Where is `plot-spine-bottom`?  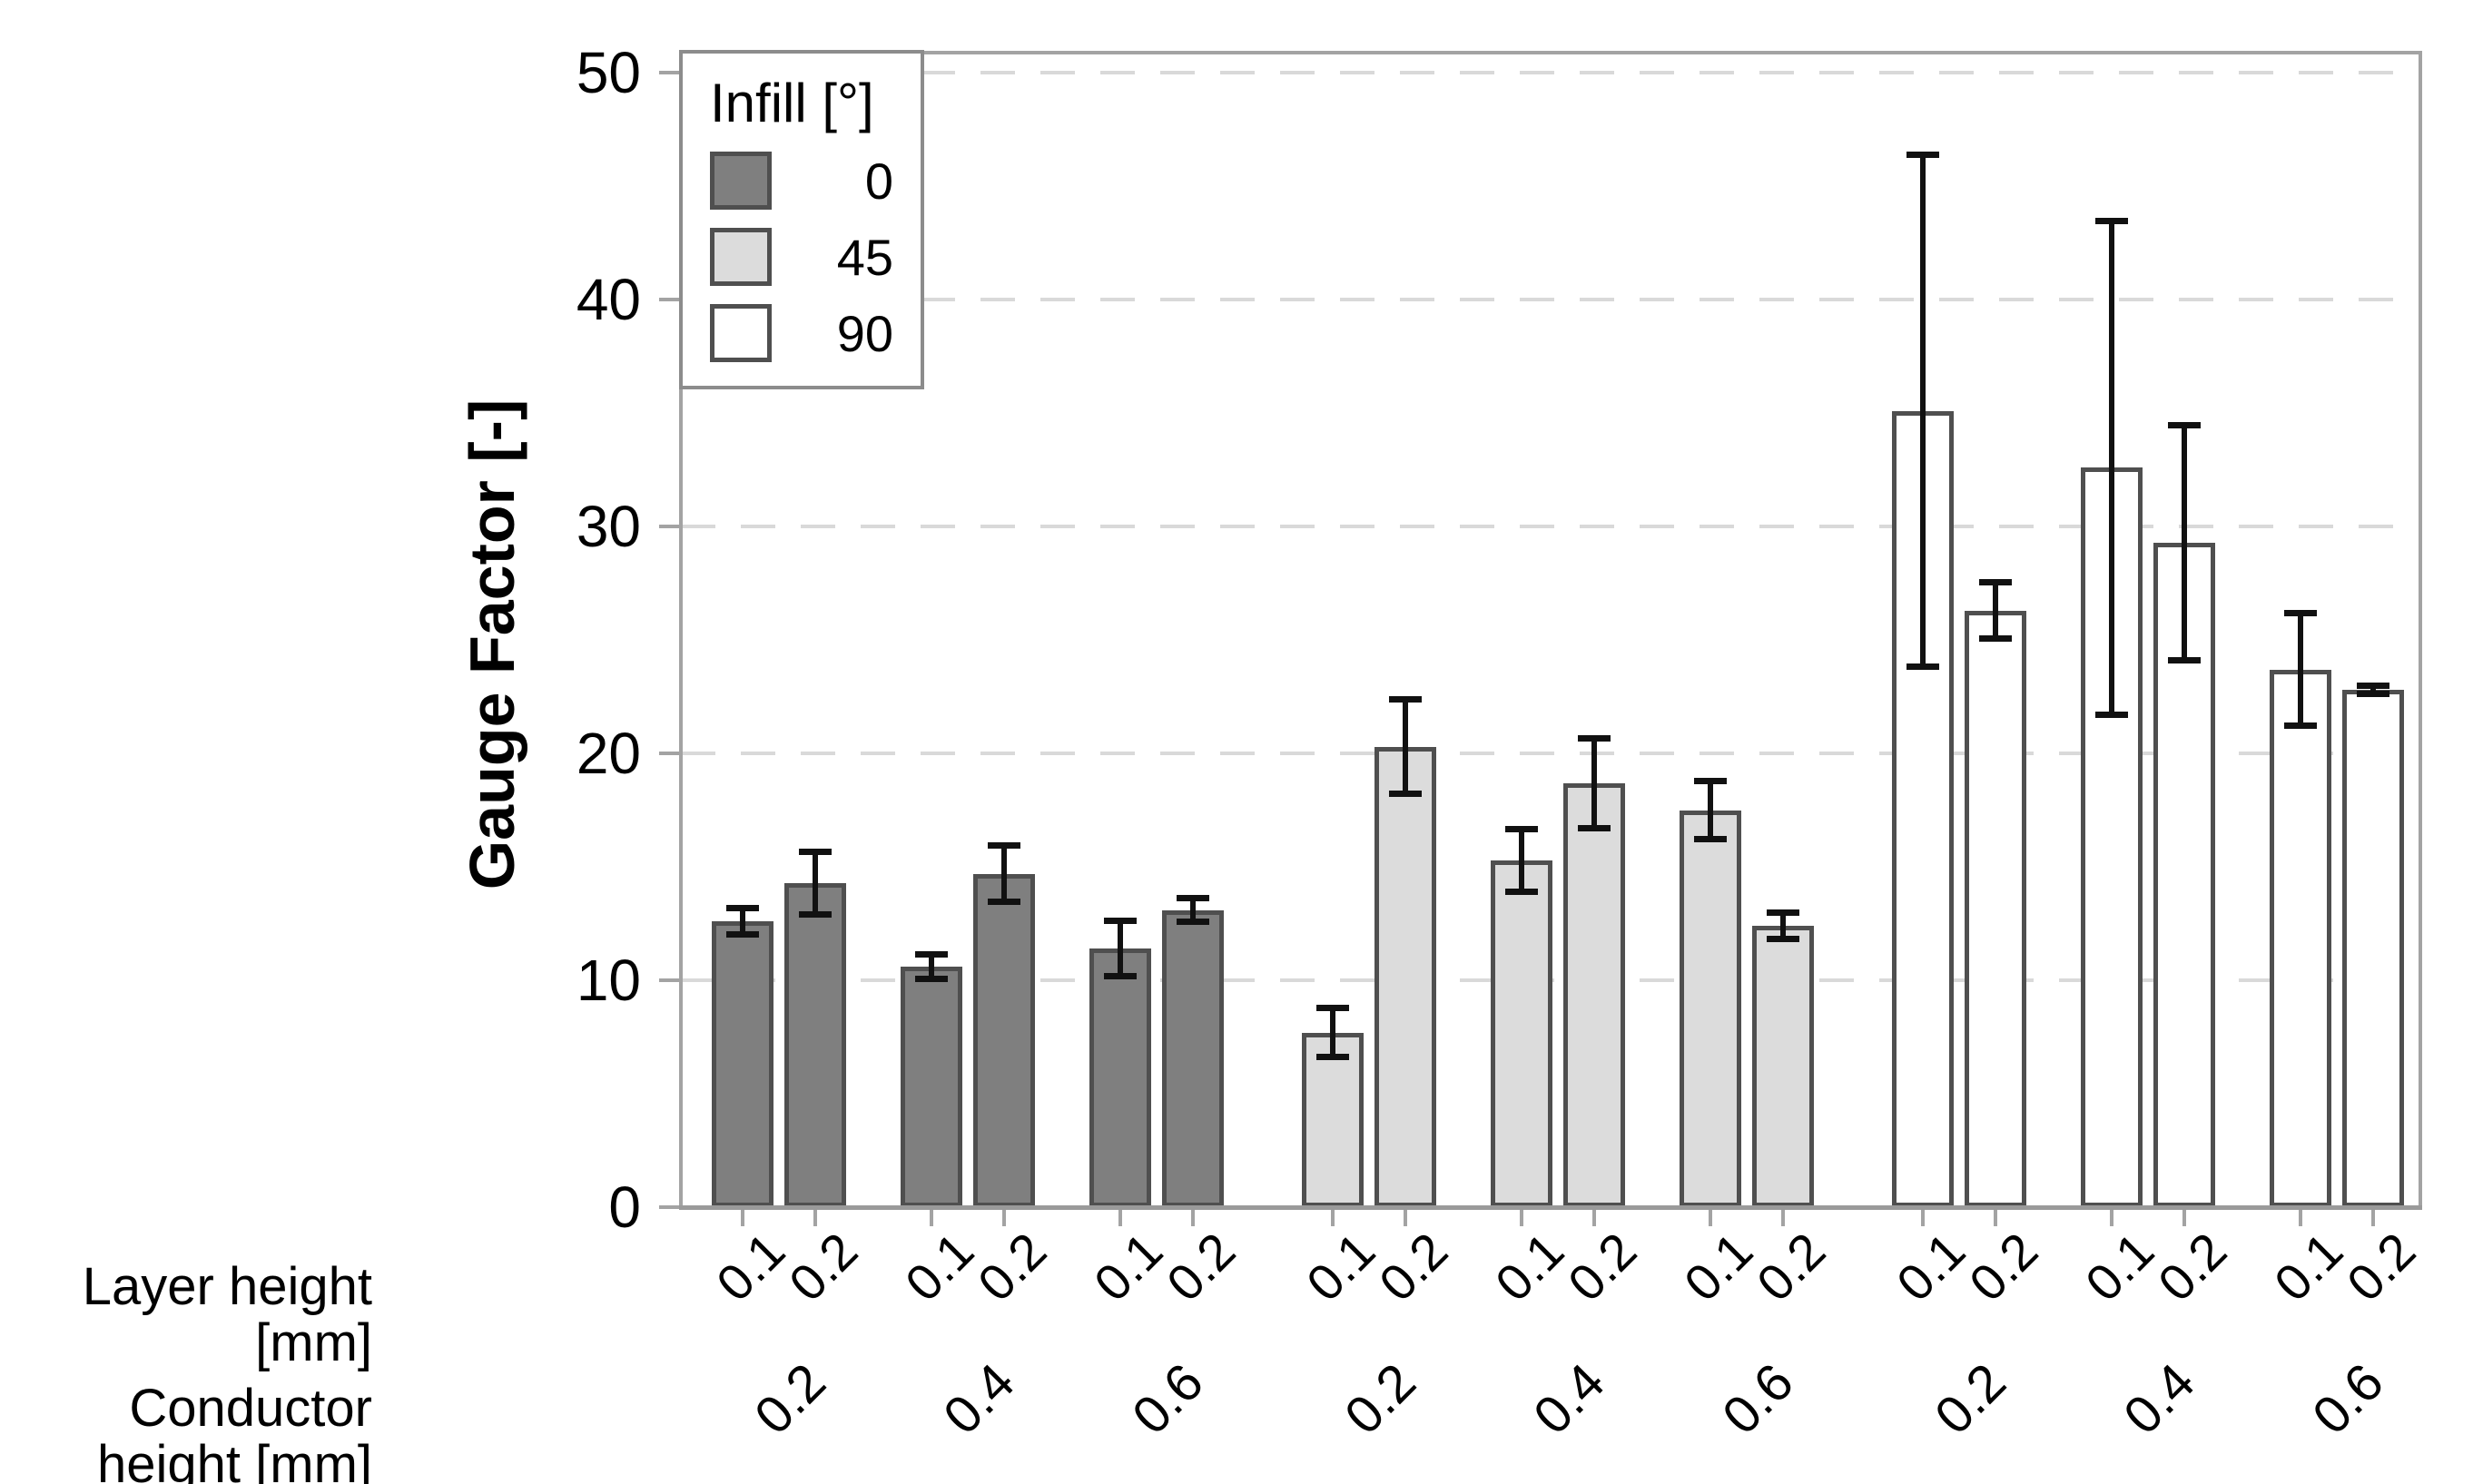 plot-spine-bottom is located at coordinates (1550, 1207).